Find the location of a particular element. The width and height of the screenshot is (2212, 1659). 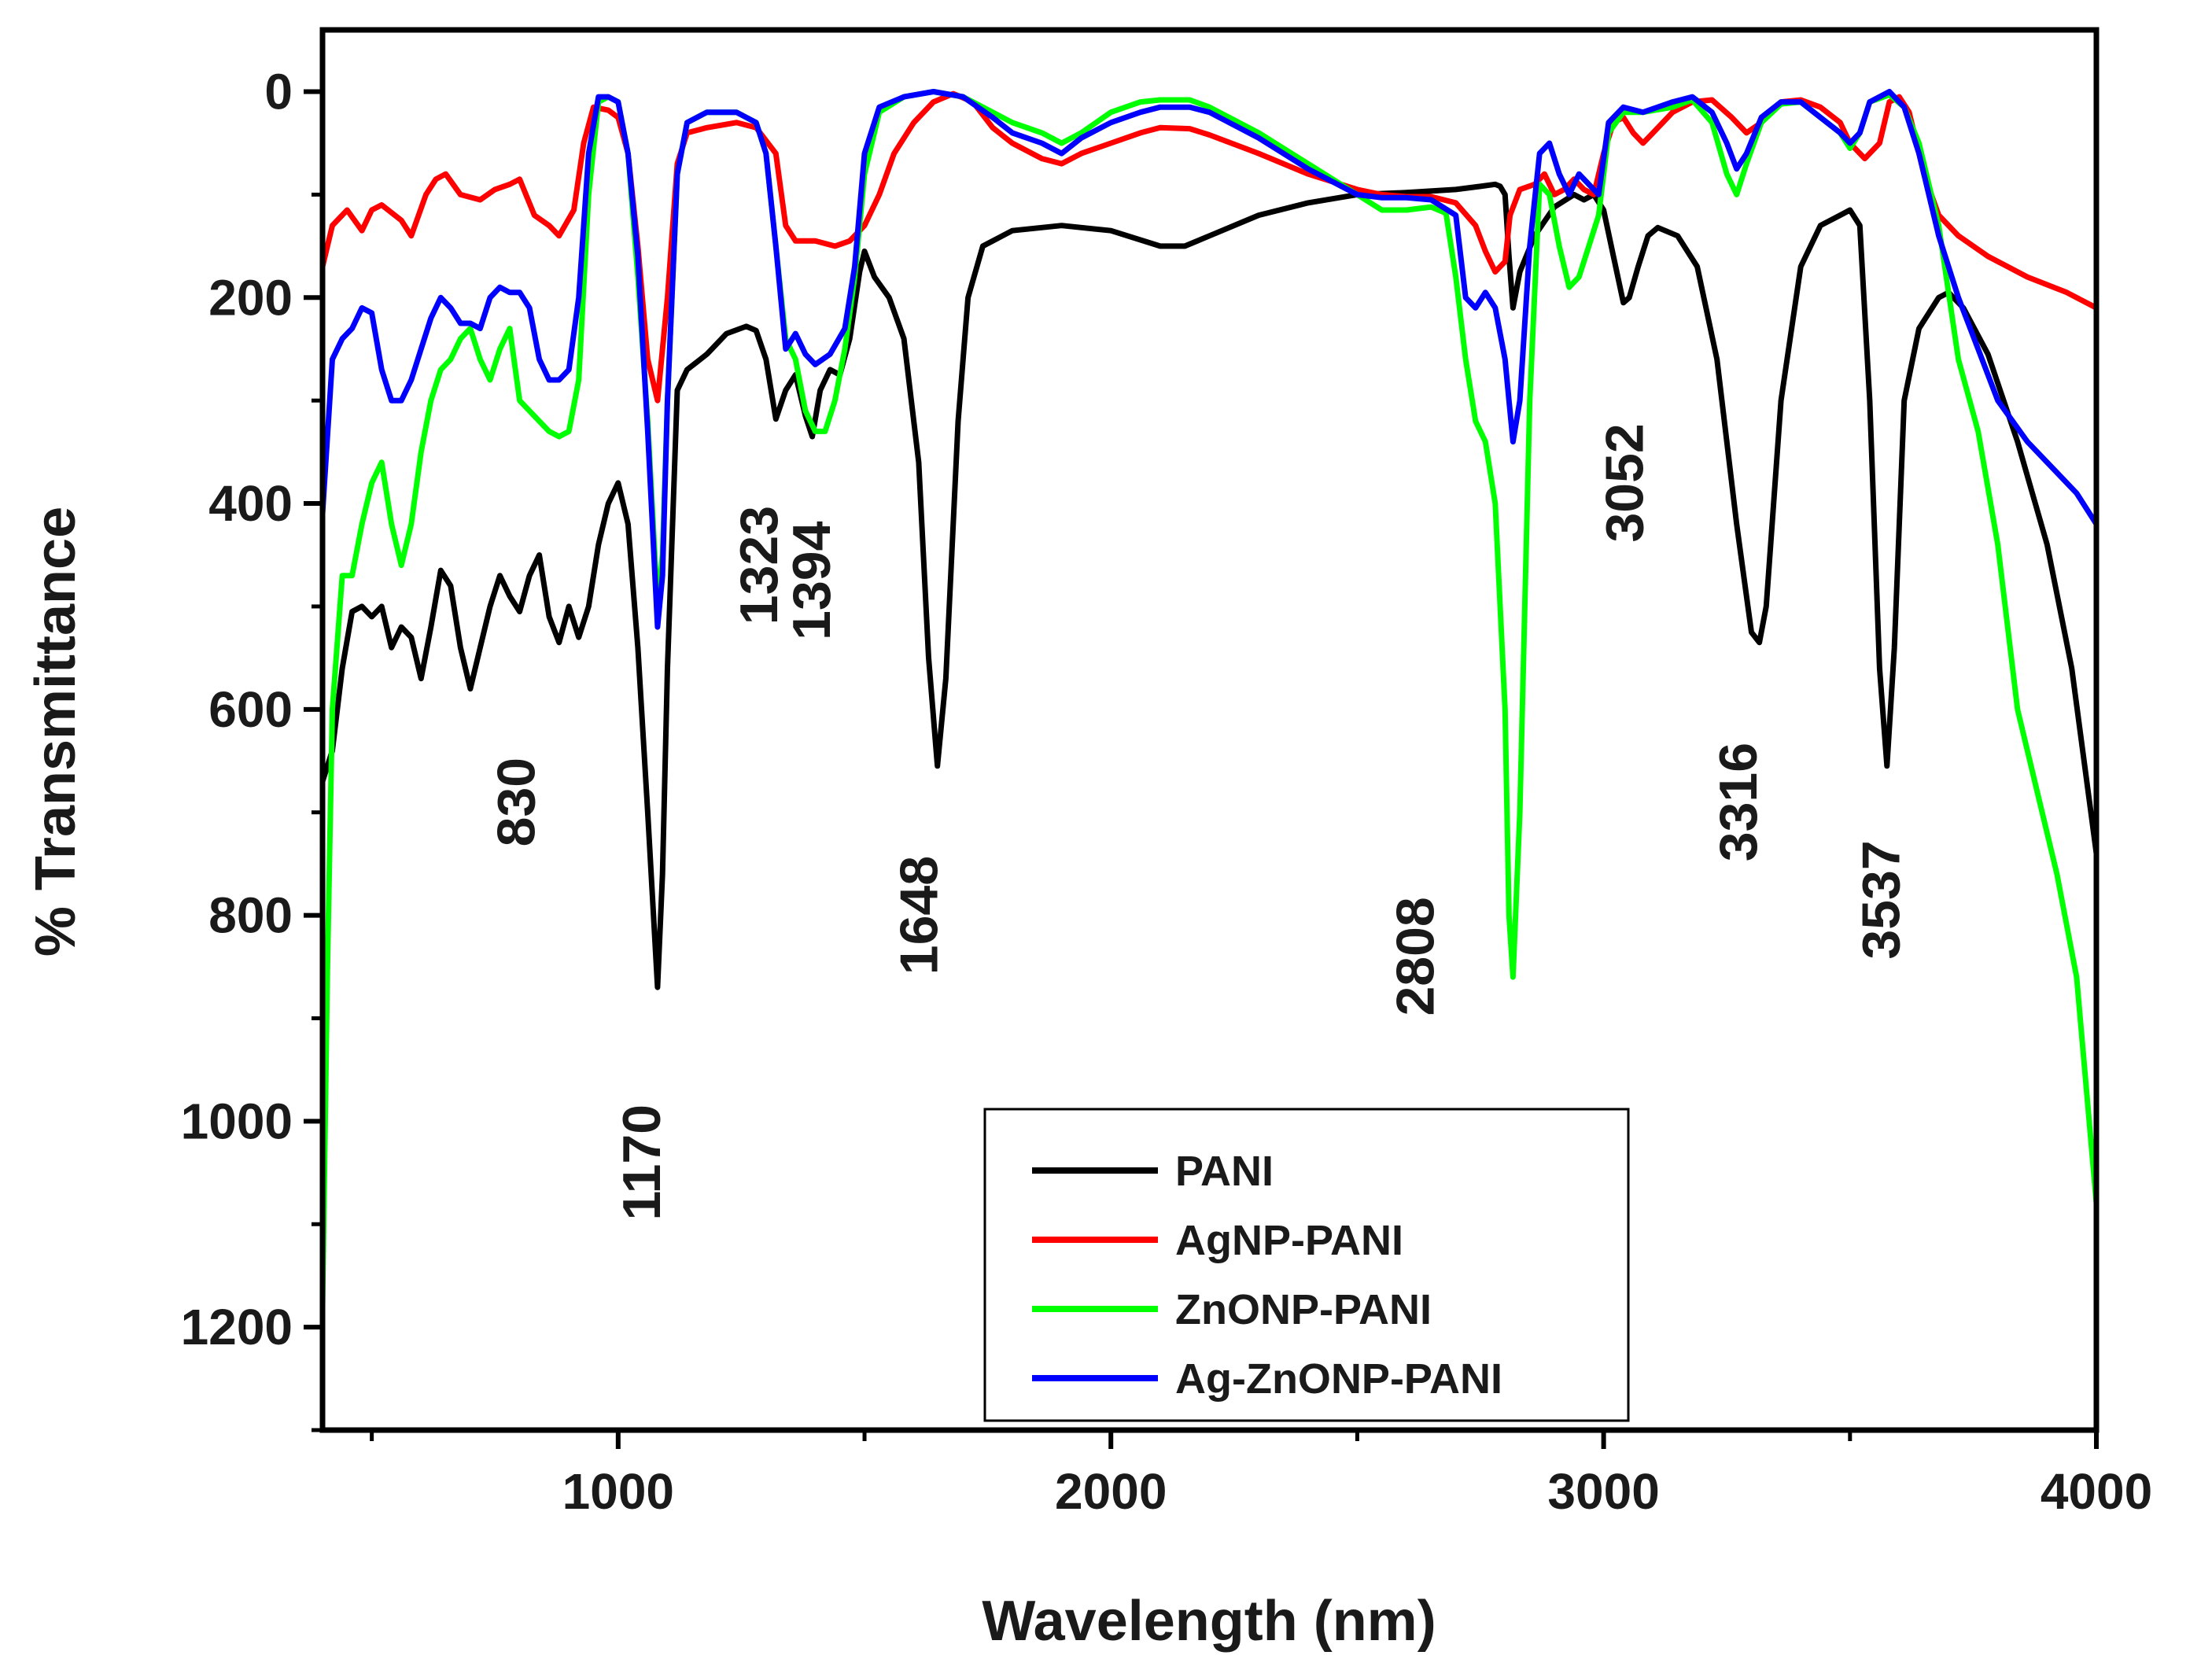

x-tick-label: 4000 is located at coordinates (2096, 1491).